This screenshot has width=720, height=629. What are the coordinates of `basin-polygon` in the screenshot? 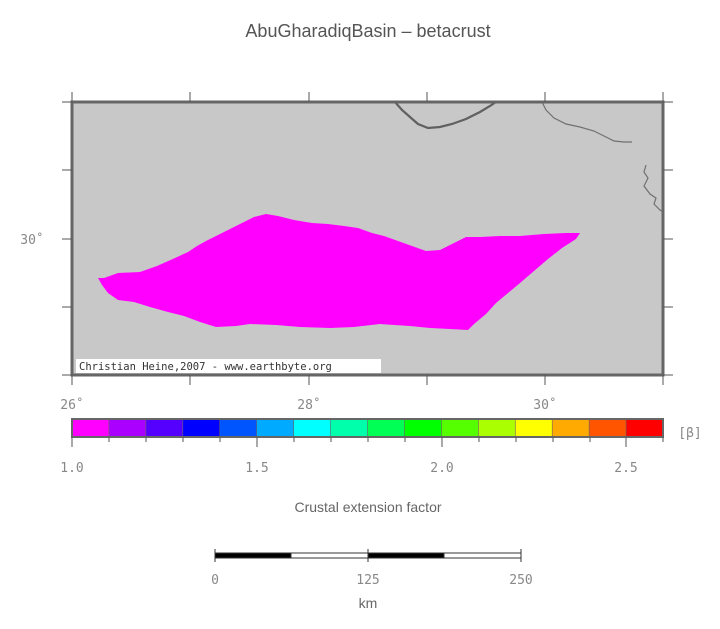 It's located at (339, 272).